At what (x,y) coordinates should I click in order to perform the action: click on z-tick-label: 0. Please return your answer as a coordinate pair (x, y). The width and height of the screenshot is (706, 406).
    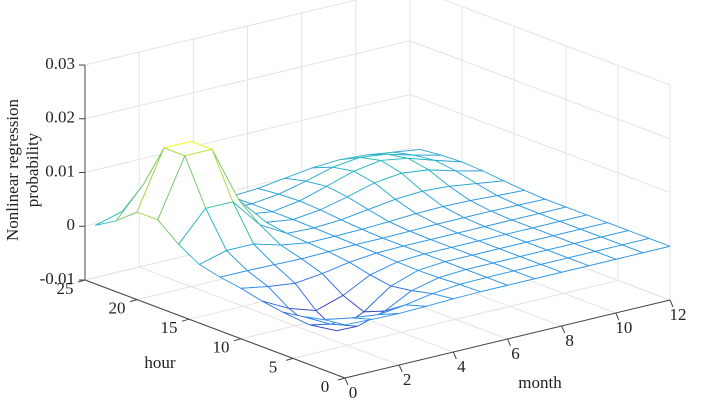
    Looking at the image, I should click on (71, 224).